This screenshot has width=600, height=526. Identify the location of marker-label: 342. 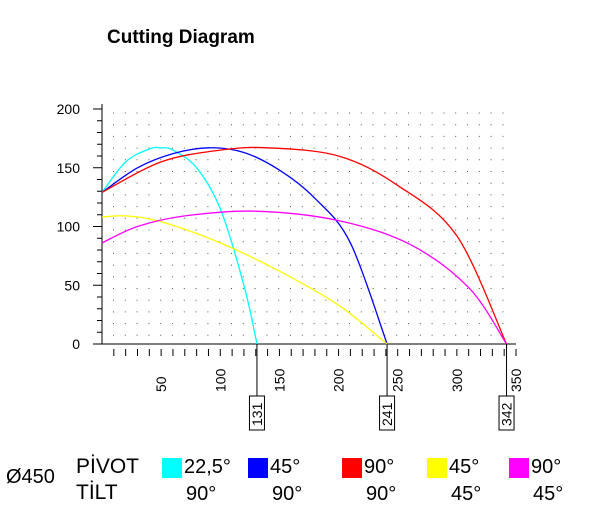
(507, 414).